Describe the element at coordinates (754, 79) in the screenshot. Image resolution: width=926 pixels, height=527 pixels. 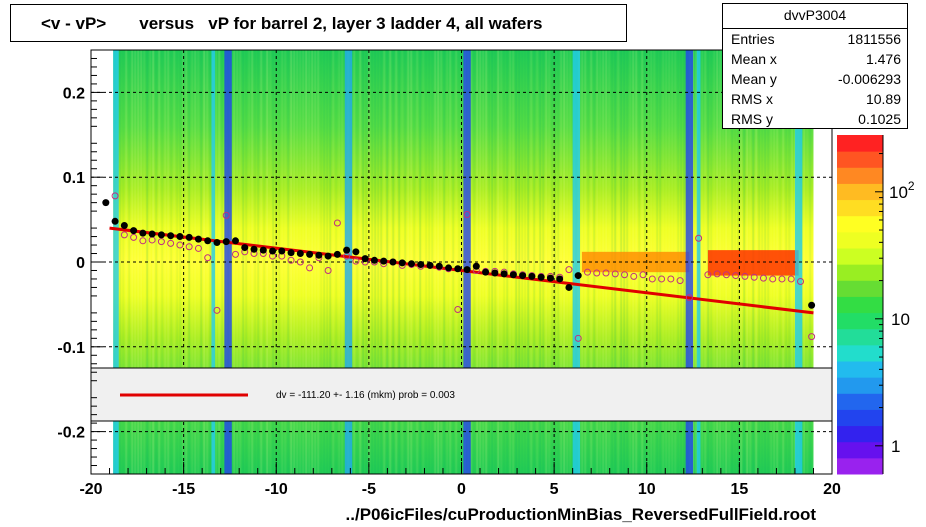
I see `stats-label: Mean y` at that location.